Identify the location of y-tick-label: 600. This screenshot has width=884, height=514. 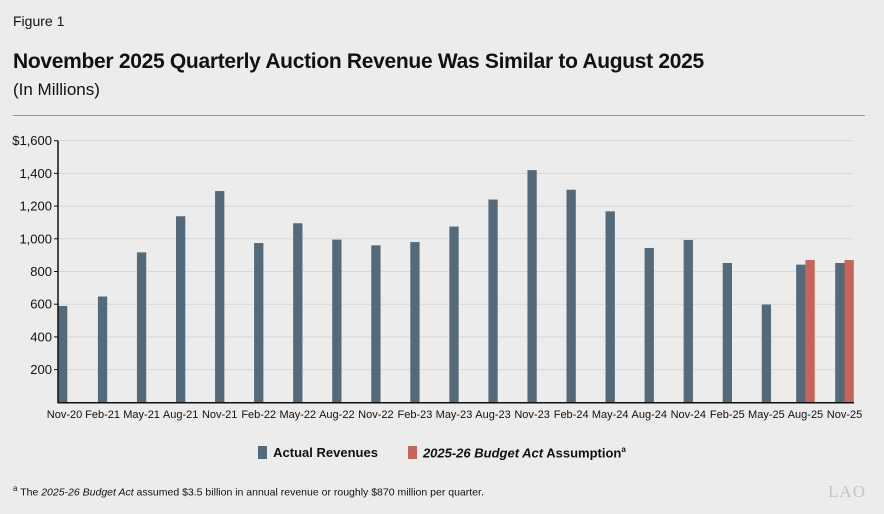
(41, 304).